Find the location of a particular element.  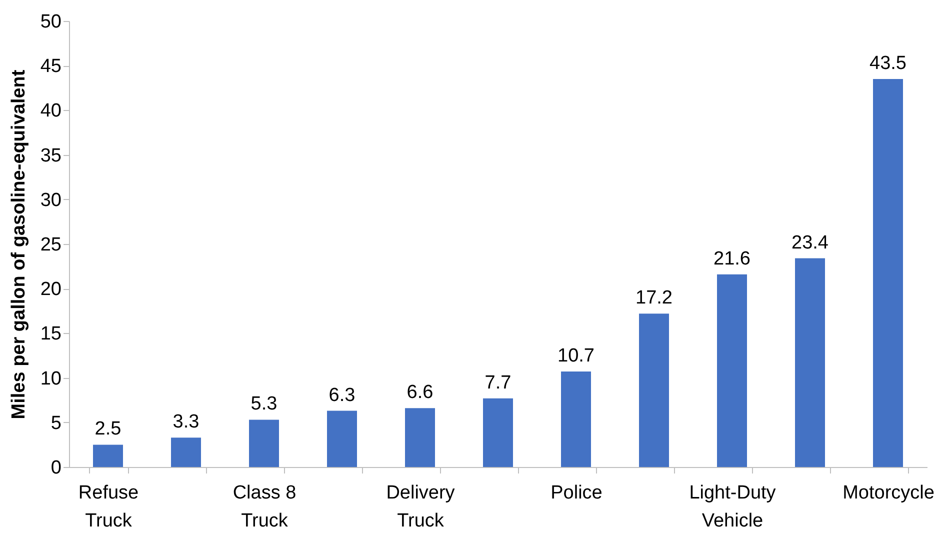

y-tick-label: 30 is located at coordinates (51, 200).